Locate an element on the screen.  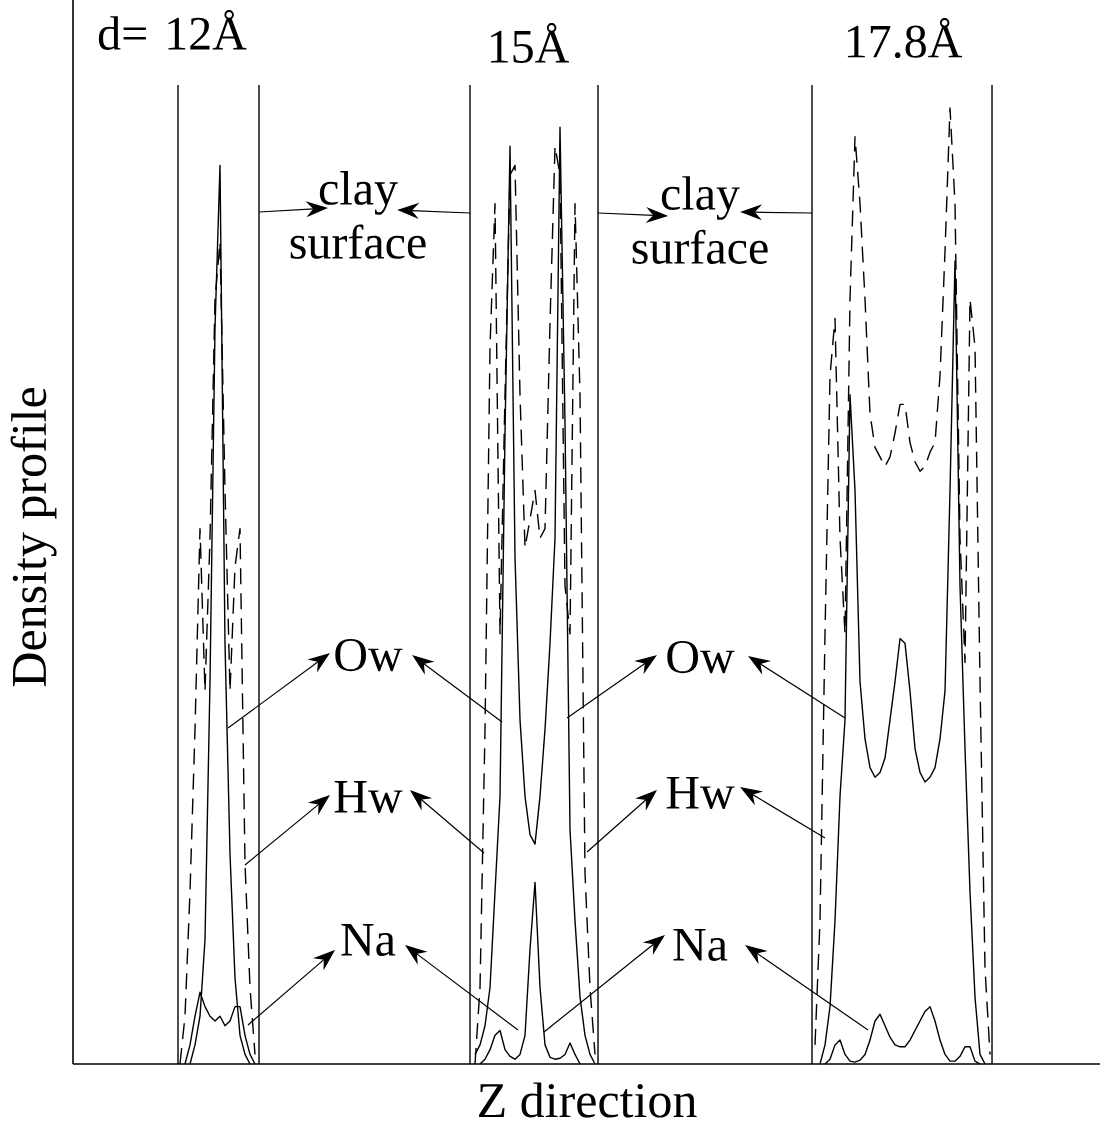
text: 15Å is located at coordinates (529, 43).